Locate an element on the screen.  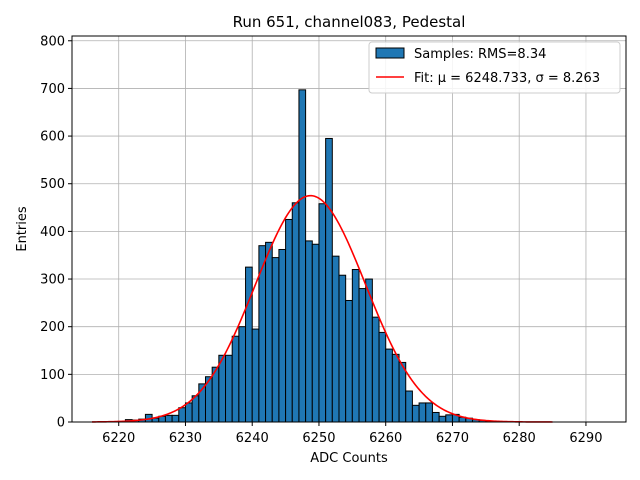
legend-label-samples: Samples: RMS=8.34 is located at coordinates (480, 54).